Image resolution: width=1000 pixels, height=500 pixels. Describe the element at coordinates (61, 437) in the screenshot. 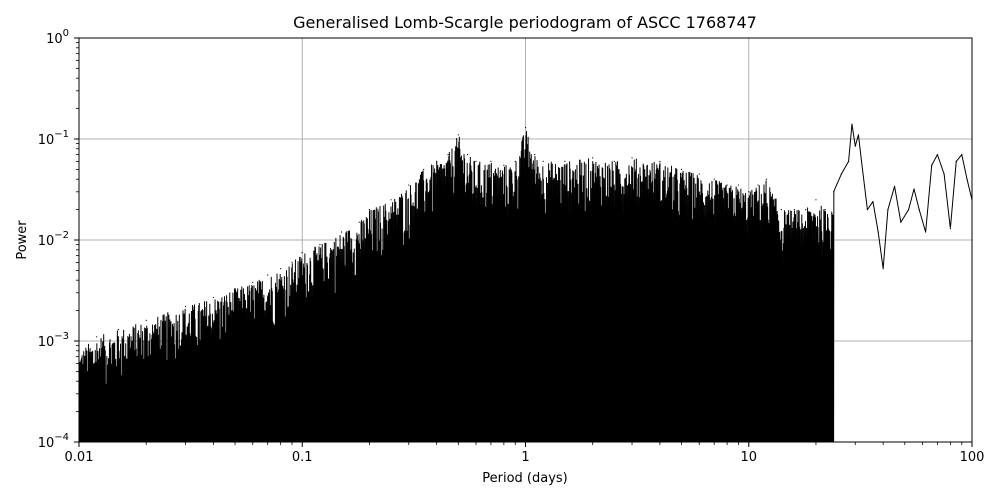

I see `y-tick-exponent: −4` at that location.